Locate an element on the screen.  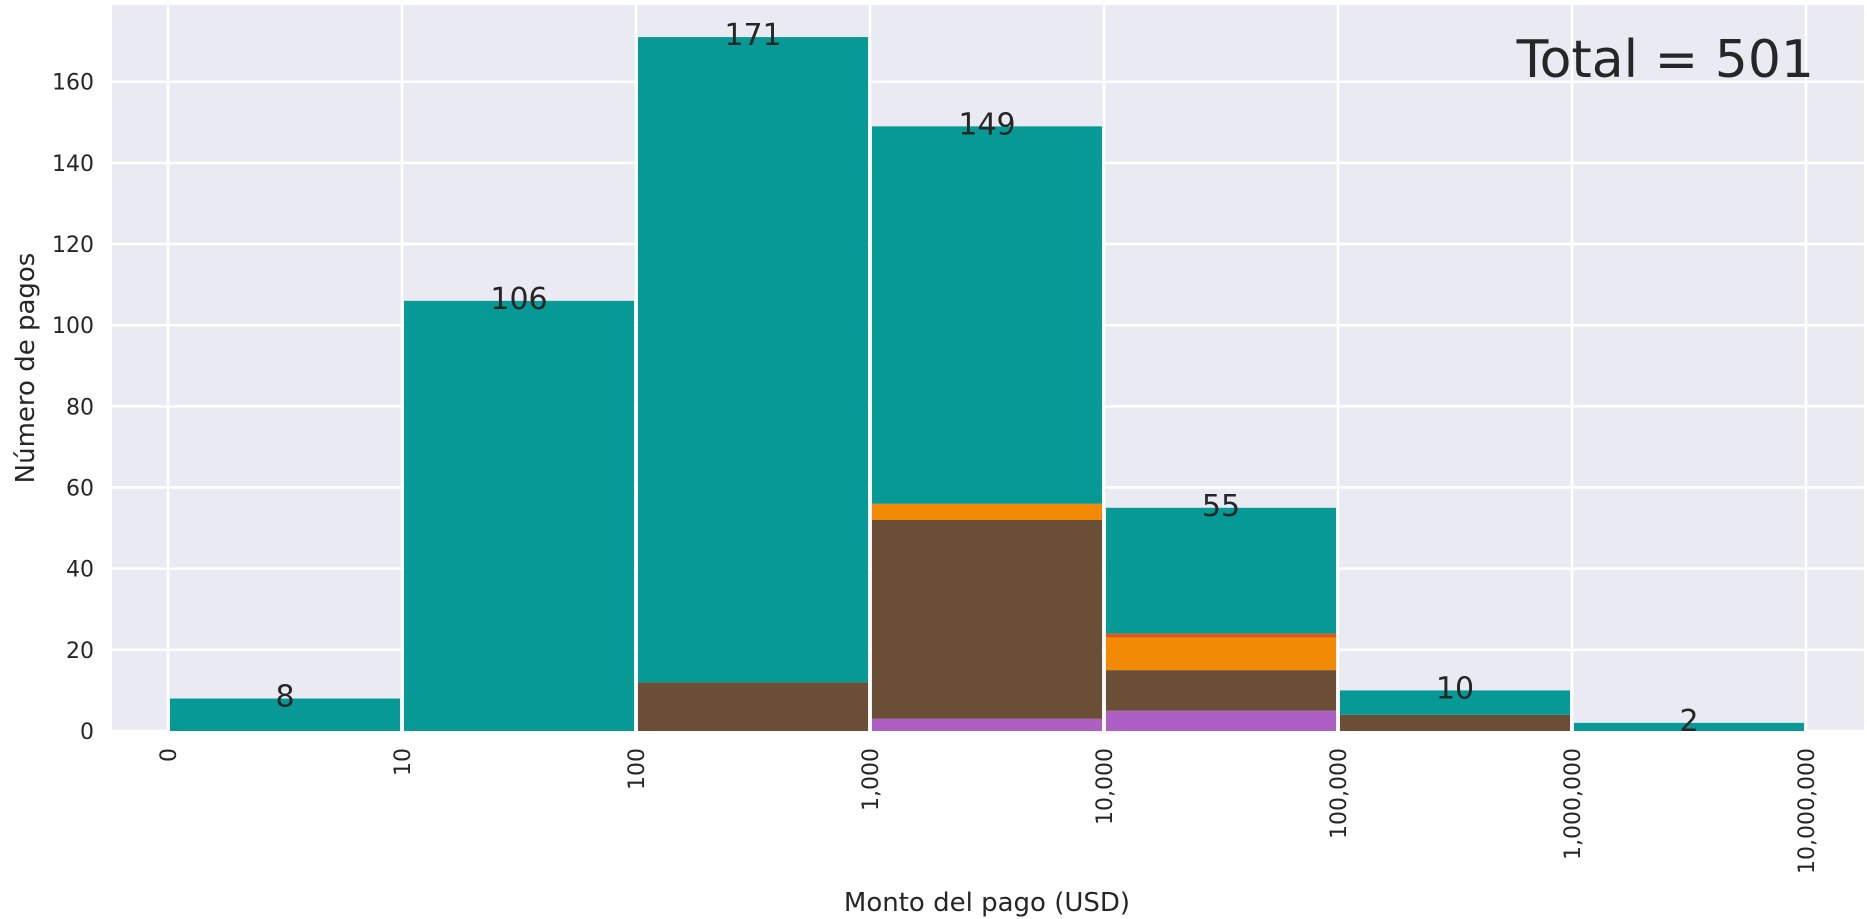
x-tick-label: 1,000,000 is located at coordinates (1573, 804).